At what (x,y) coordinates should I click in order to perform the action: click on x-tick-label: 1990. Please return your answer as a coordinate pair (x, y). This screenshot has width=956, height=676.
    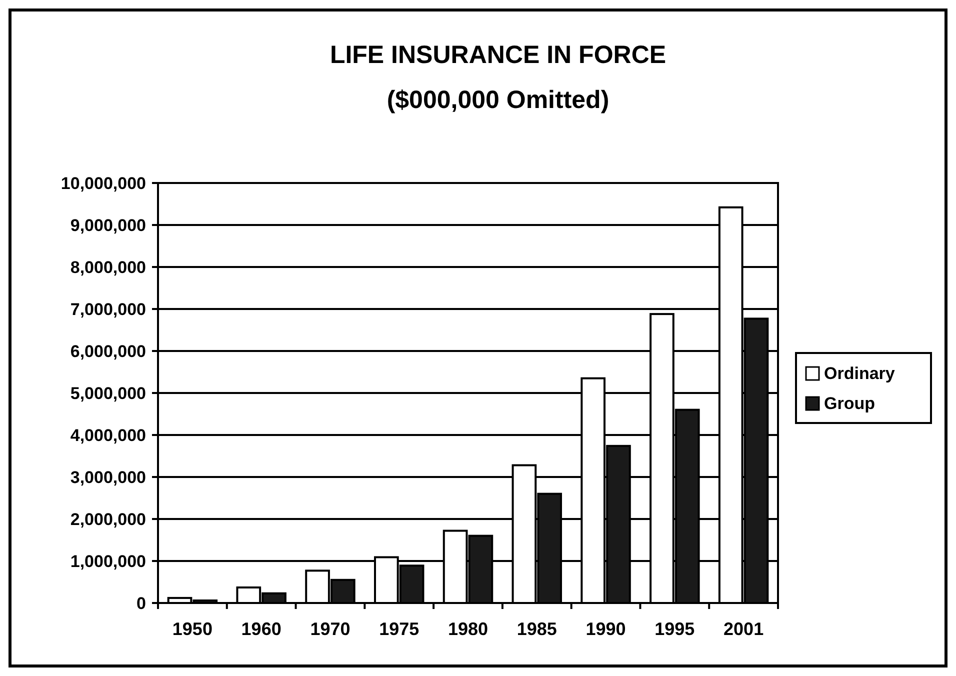
    Looking at the image, I should click on (606, 629).